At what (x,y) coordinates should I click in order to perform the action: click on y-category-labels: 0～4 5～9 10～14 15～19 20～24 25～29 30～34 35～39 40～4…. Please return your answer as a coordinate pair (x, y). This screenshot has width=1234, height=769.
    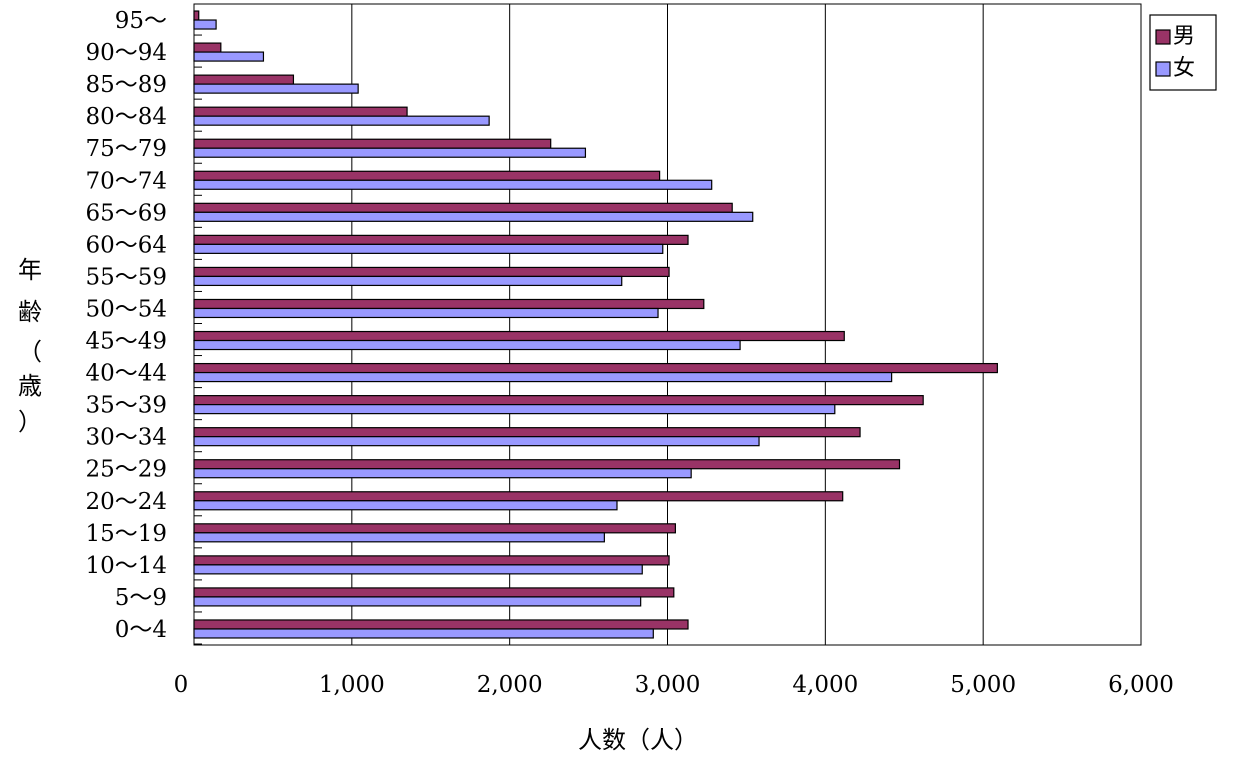
    Looking at the image, I should click on (126, 325).